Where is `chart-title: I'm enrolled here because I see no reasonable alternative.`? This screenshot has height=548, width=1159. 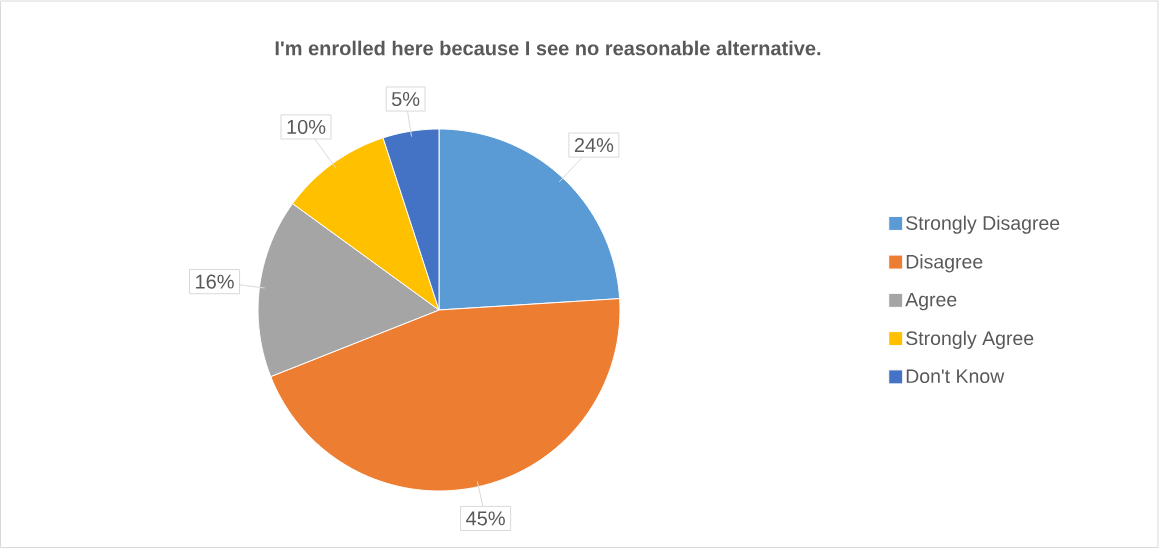 chart-title: I'm enrolled here because I see no reasonable alternative. is located at coordinates (548, 48).